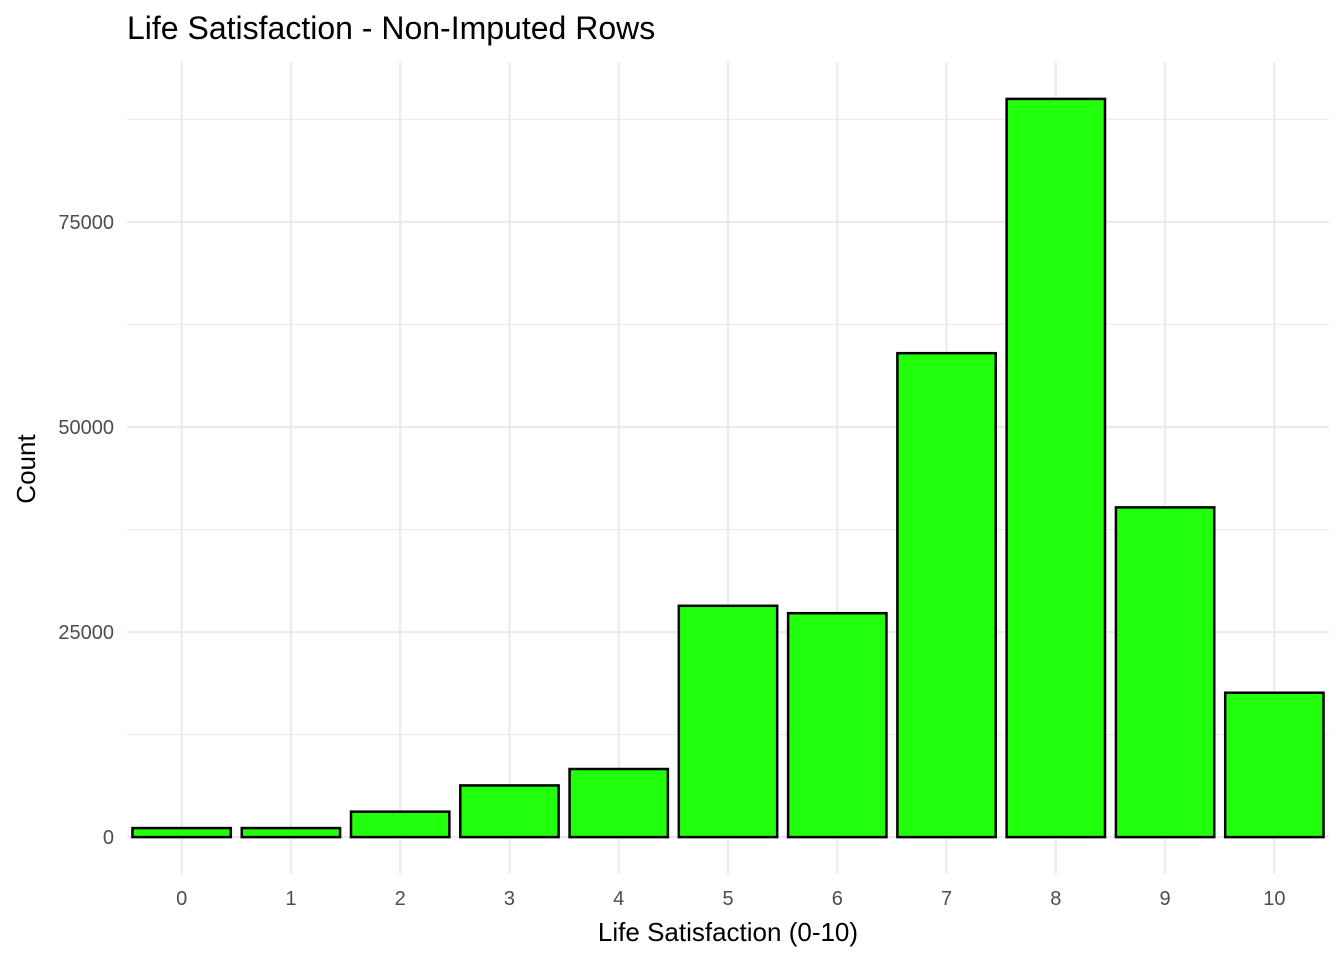  I want to click on x-axis-title: Life Satisfaction (0-10), so click(728, 932).